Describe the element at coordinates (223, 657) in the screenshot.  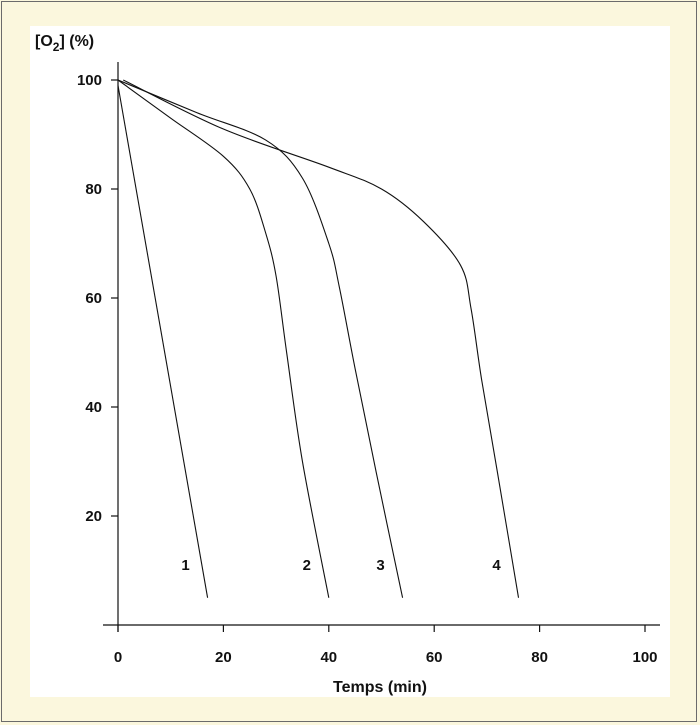
I see `x-tick-label: 20` at that location.